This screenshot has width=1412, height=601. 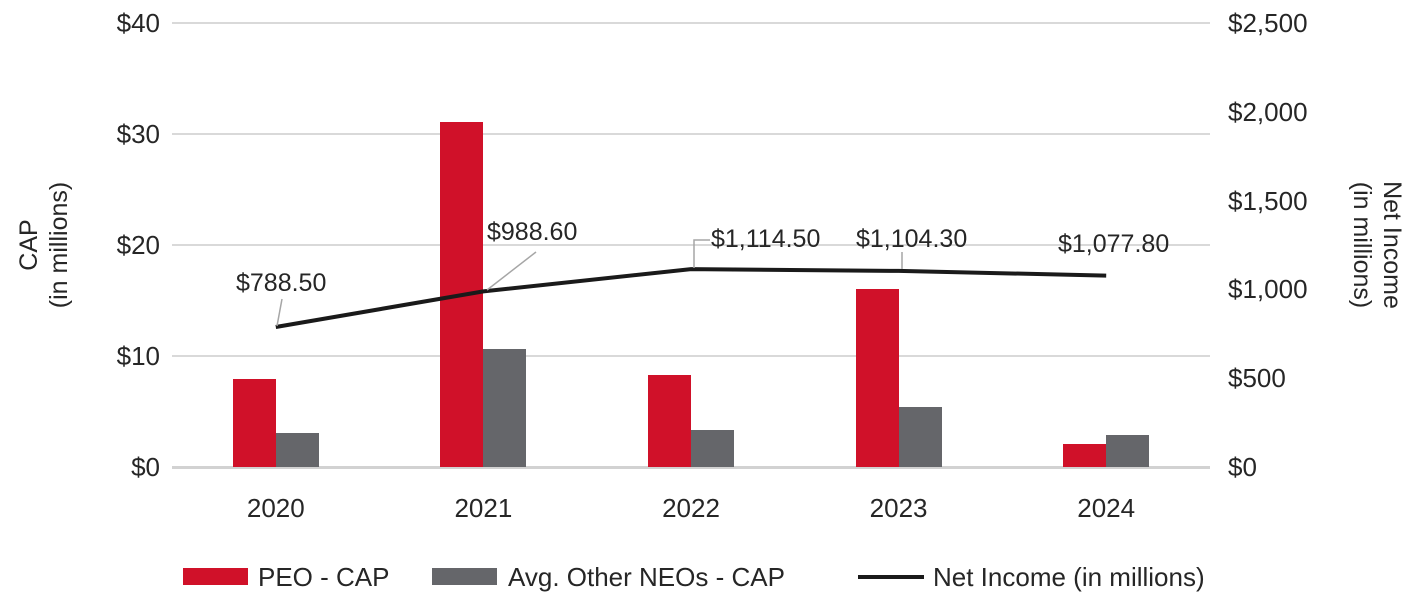 What do you see at coordinates (1268, 289) in the screenshot?
I see `right-axis-tick-label: $1,000` at bounding box center [1268, 289].